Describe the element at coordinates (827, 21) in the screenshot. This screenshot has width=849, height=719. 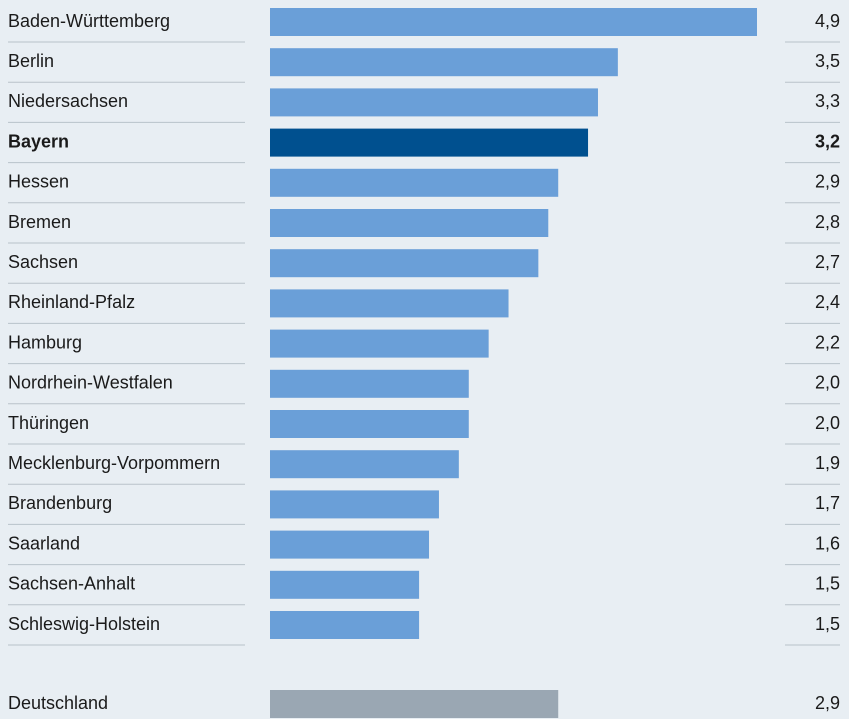
I see `value-label: 4,9` at that location.